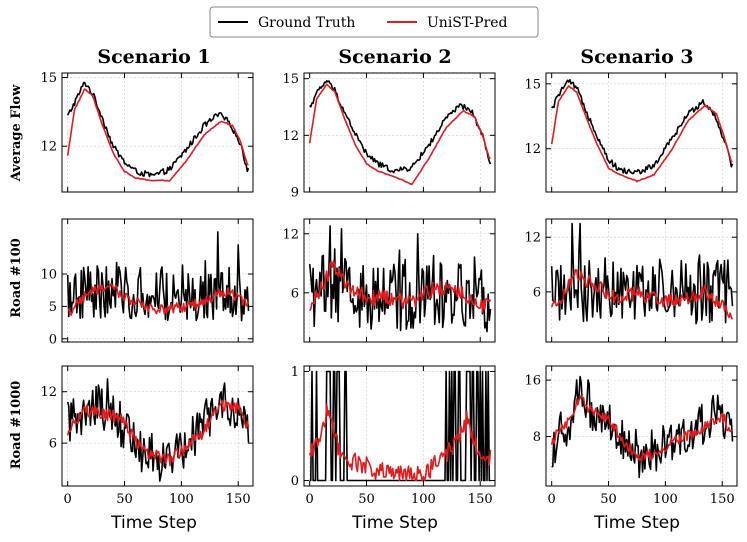 The image size is (747, 542). What do you see at coordinates (124, 499) in the screenshot?
I see `panel-1-3-xtick-label: 50` at bounding box center [124, 499].